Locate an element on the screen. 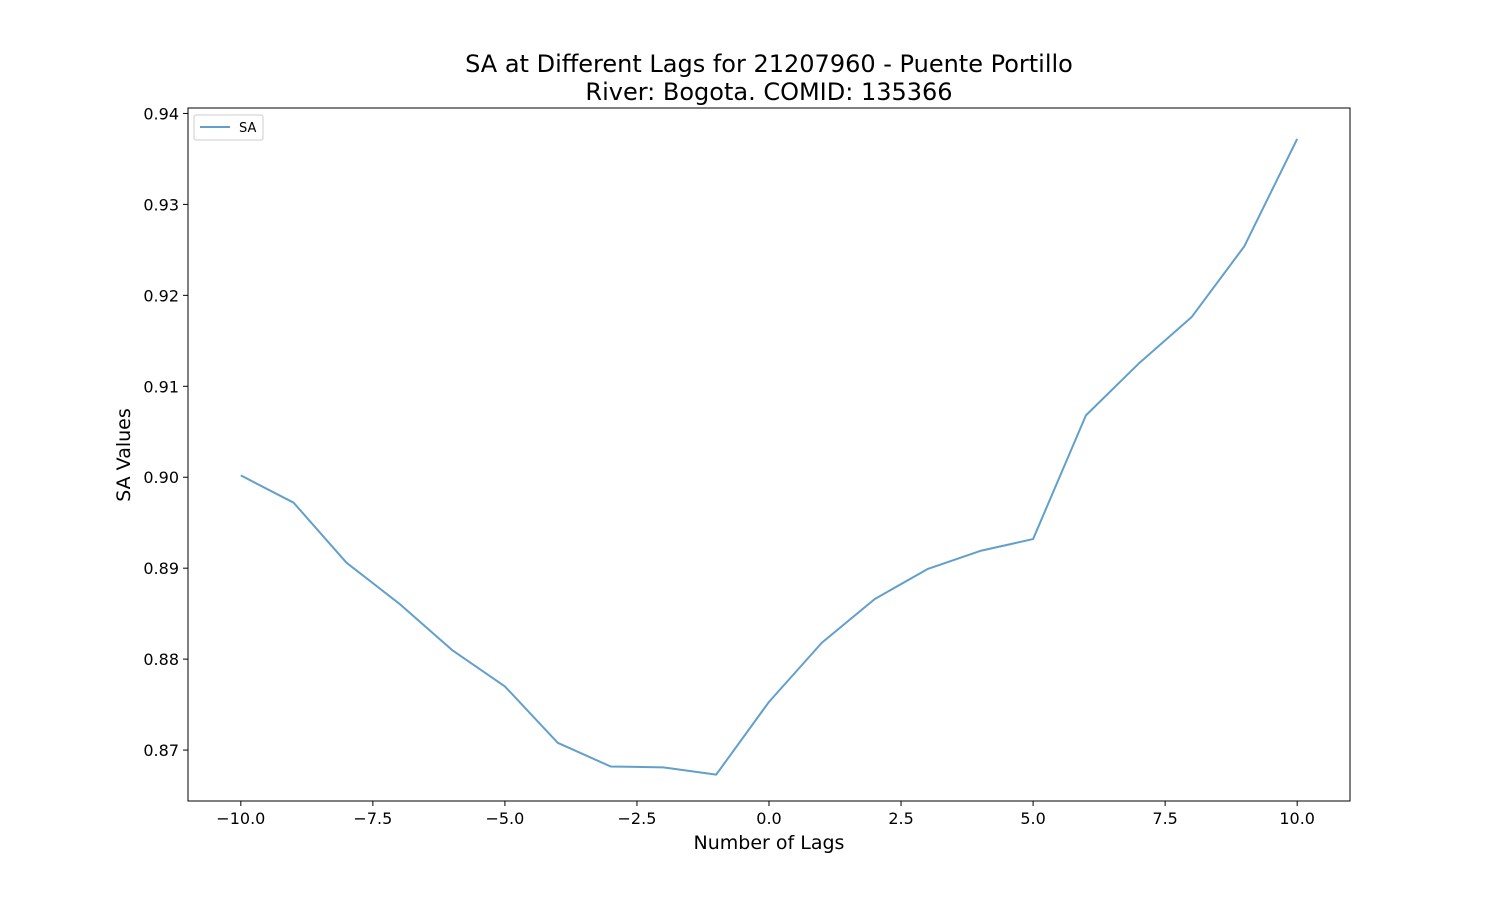 The width and height of the screenshot is (1500, 904). y-tick-label: 0.88 is located at coordinates (161, 659).